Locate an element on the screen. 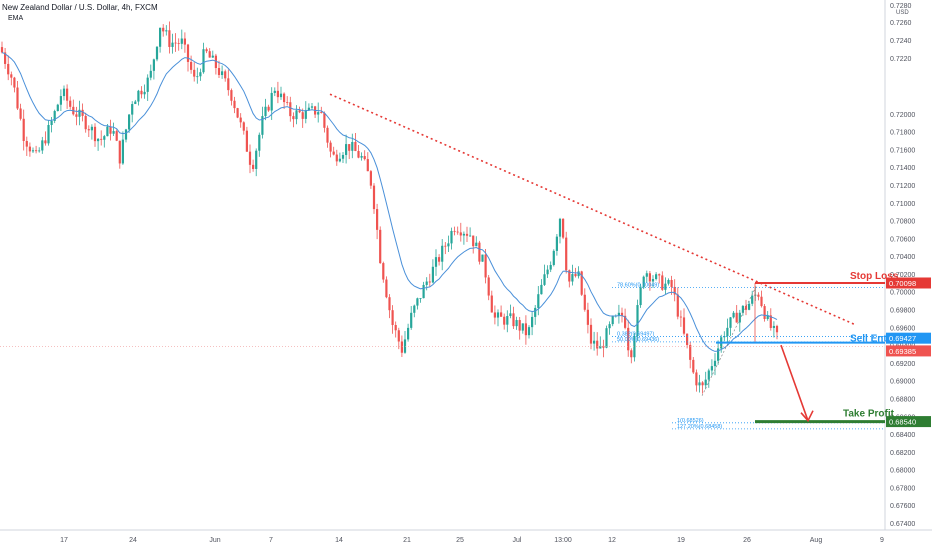 The image size is (932, 555). stop-loss-price-text: 0.70098 is located at coordinates (902, 283).